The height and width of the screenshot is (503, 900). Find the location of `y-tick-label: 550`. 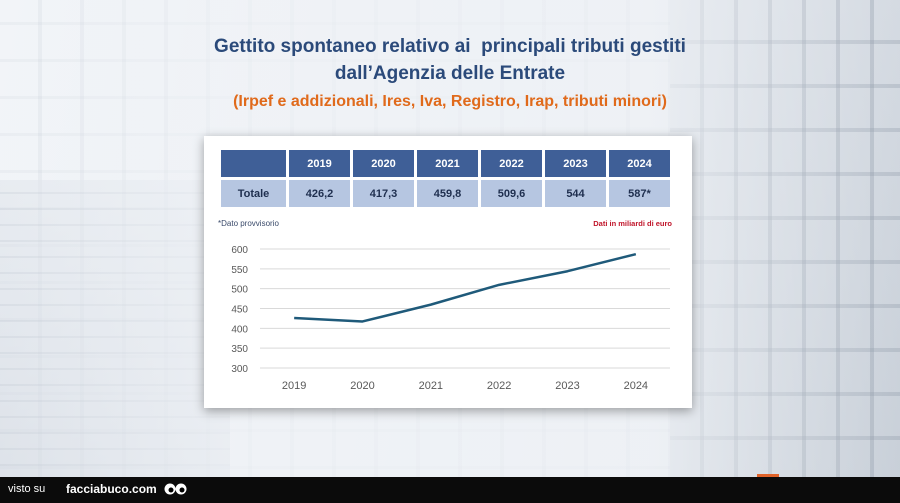

y-tick-label: 550 is located at coordinates (239, 270).